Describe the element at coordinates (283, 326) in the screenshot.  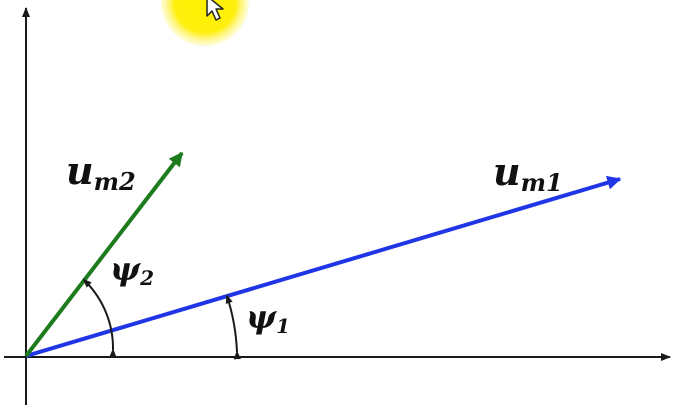
I see `label-psi1-subscript: 1` at that location.